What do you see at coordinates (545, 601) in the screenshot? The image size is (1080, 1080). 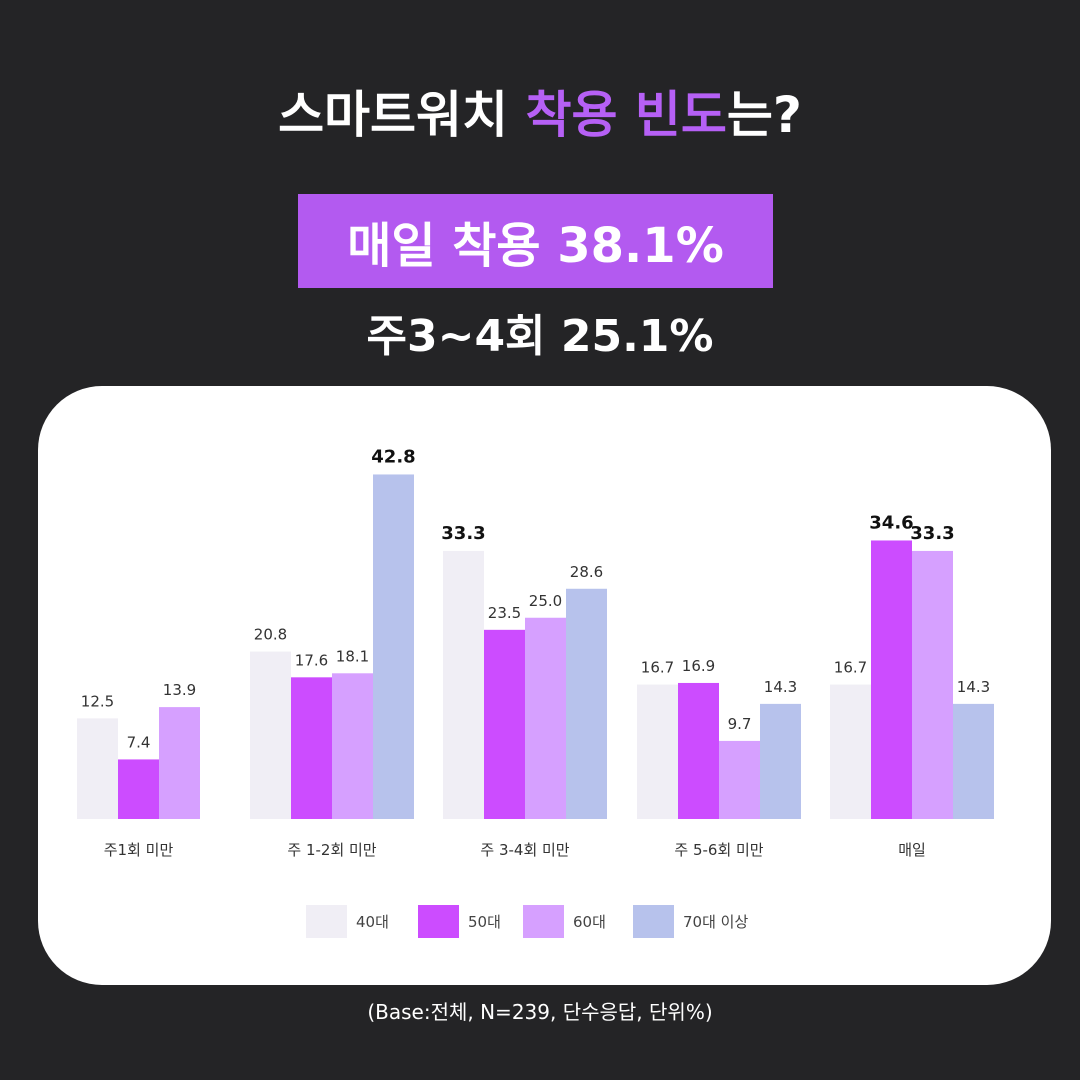 I see `data-label: 25.0` at bounding box center [545, 601].